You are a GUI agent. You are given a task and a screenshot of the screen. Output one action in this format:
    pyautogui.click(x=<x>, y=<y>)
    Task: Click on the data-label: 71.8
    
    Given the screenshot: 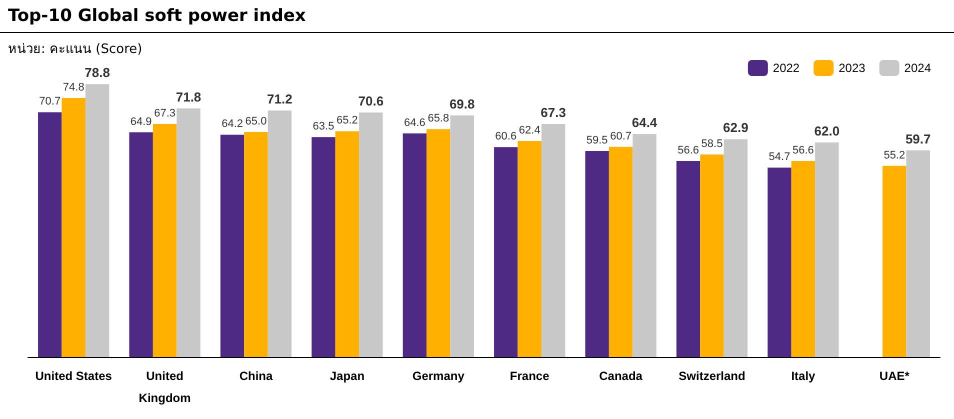 What is the action you would take?
    pyautogui.click(x=189, y=96)
    